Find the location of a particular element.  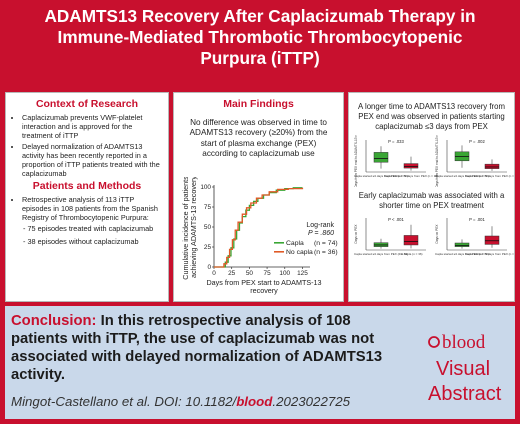

boxplot-p-value: P = .033 is located at coordinates (396, 141).